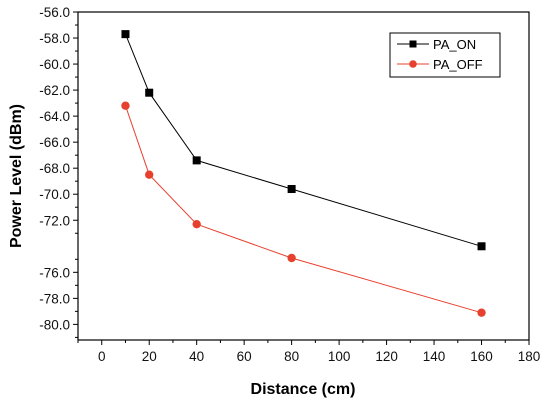 Image resolution: width=550 pixels, height=405 pixels. Describe the element at coordinates (54, 220) in the screenshot. I see `y-tick-label: -72.0` at that location.